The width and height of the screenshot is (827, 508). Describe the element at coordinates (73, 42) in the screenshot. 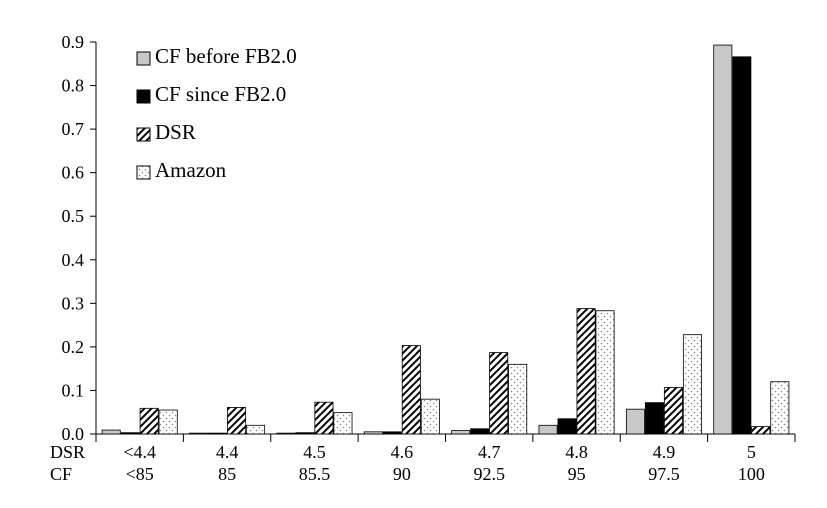

I see `y-tick-label: 0.9` at that location.